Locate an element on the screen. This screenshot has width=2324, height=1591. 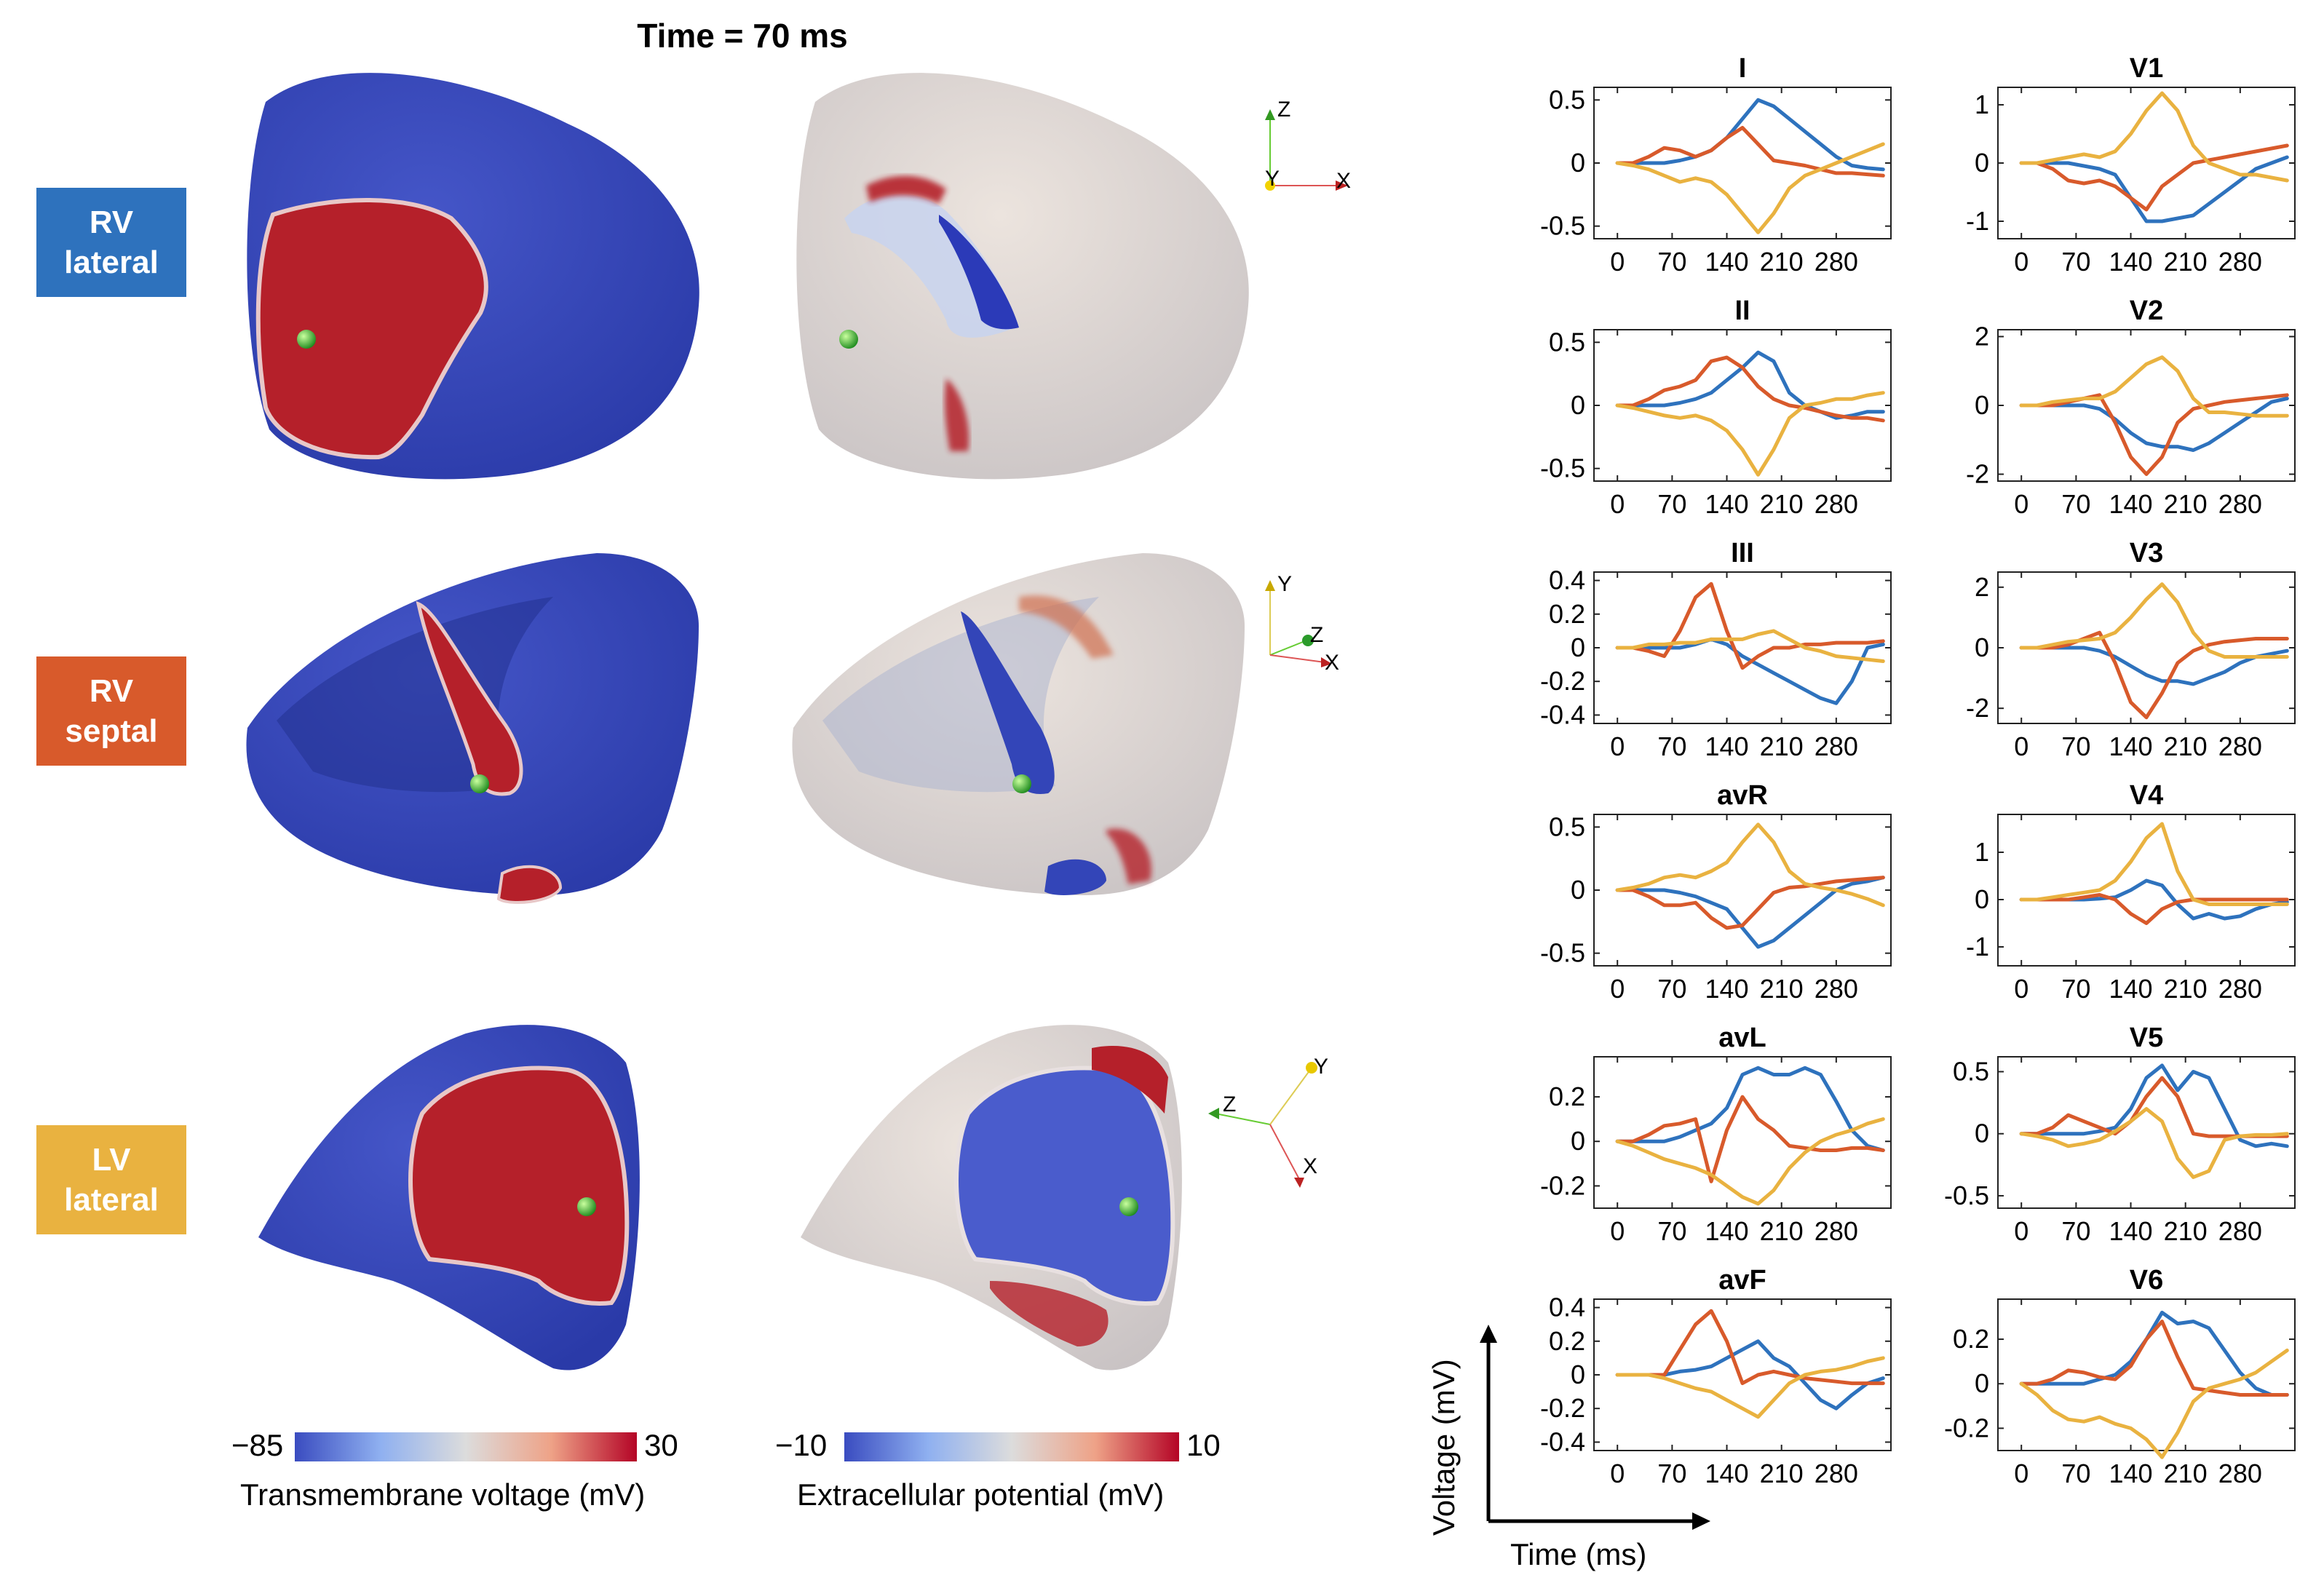
case-label-line2: lateral is located at coordinates (111, 1200).